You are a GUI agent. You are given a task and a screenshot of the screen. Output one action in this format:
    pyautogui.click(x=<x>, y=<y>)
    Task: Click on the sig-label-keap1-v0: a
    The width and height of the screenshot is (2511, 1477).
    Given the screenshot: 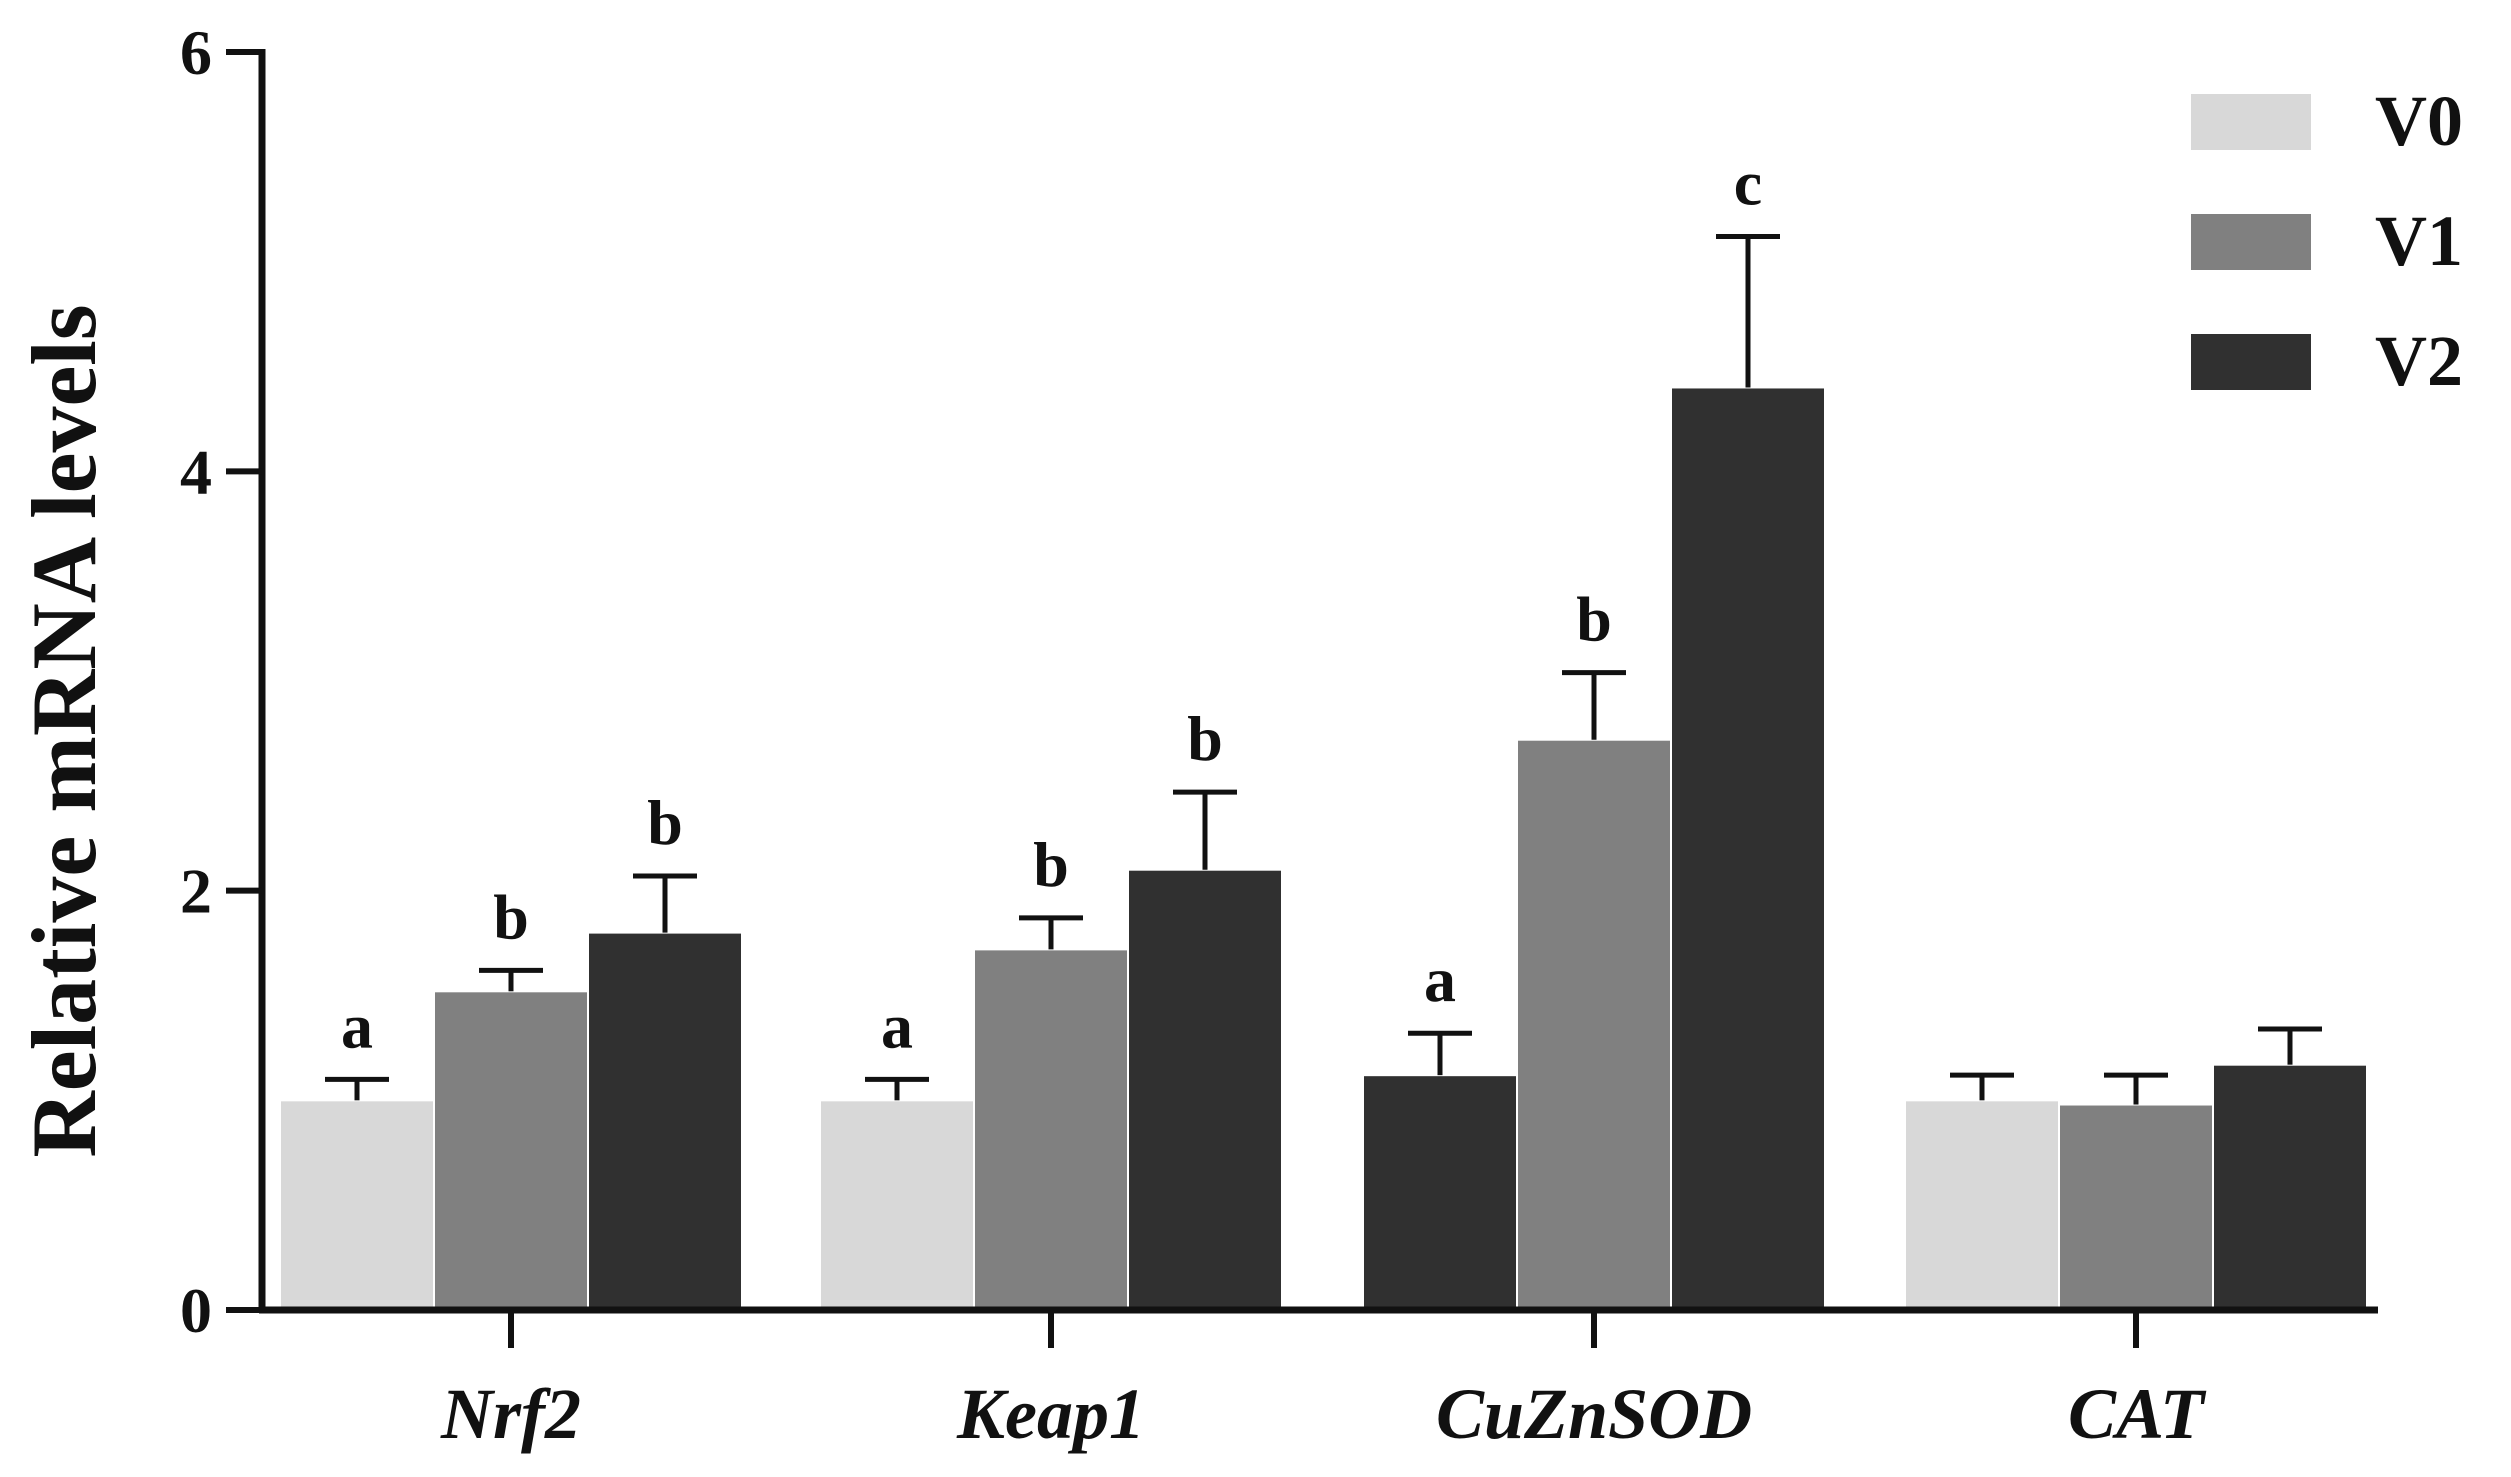 What is the action you would take?
    pyautogui.click(x=897, y=1025)
    